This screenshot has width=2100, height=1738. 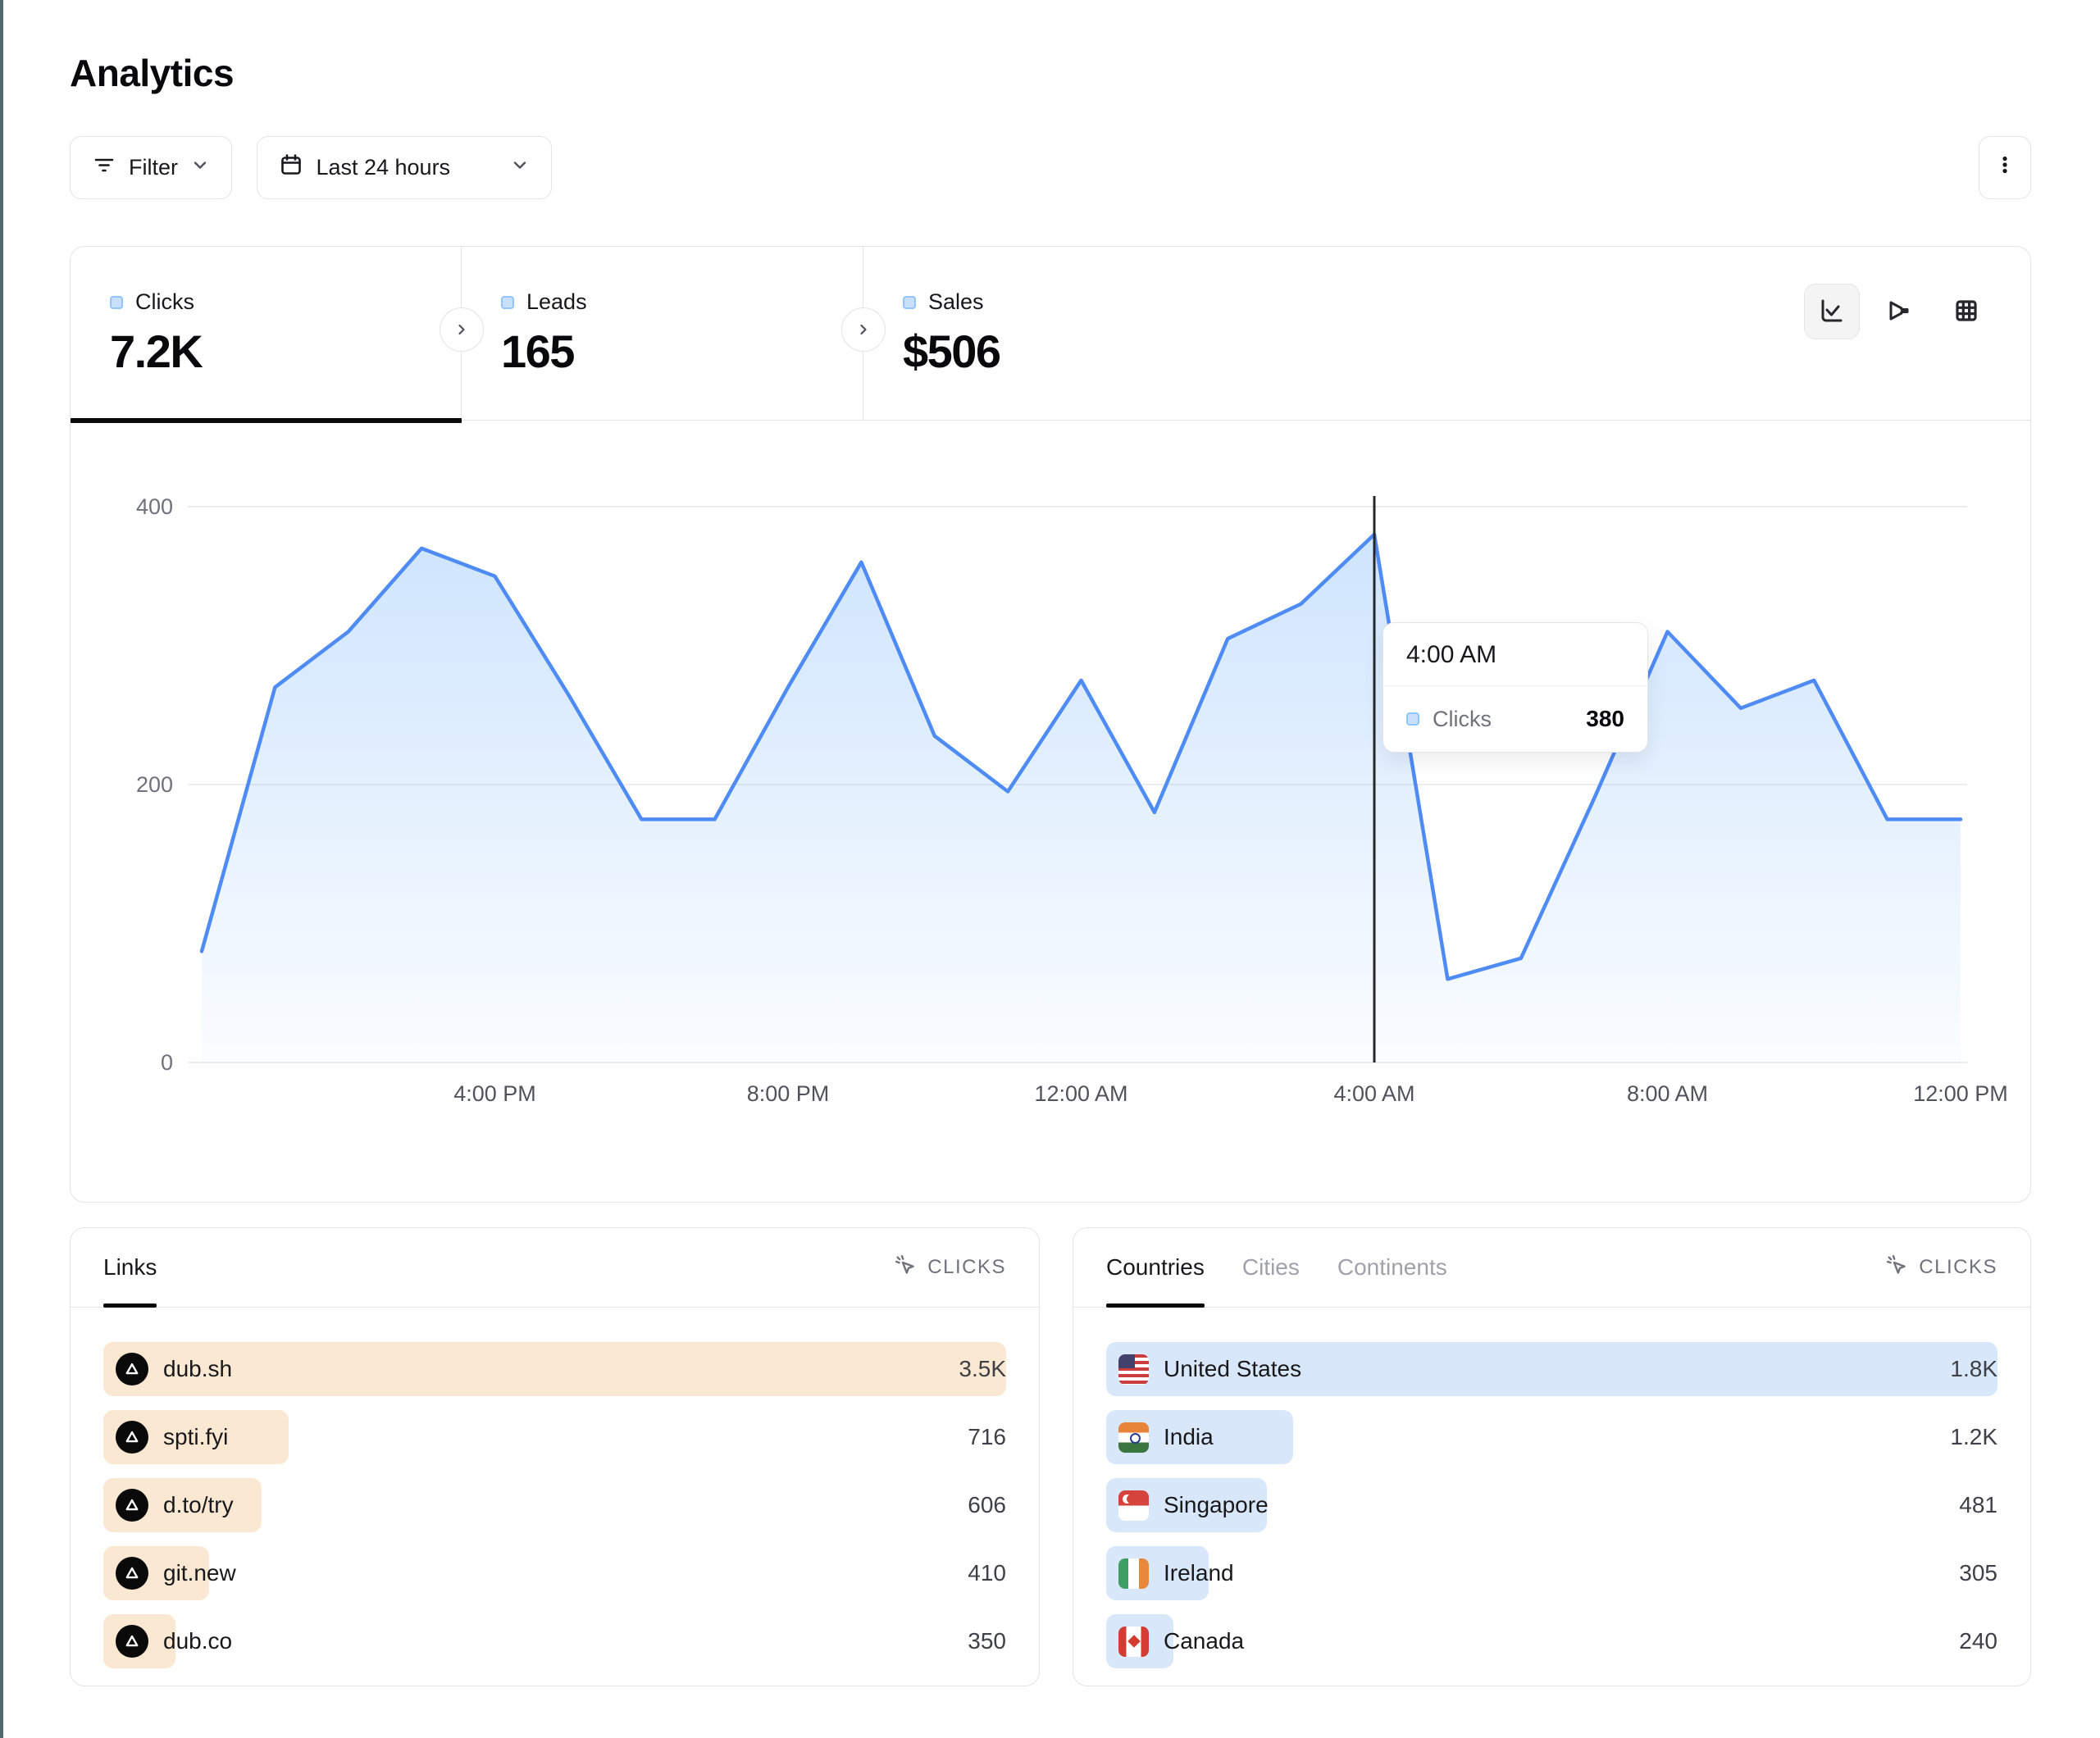 I want to click on chart-type-toggle, so click(x=1899, y=311).